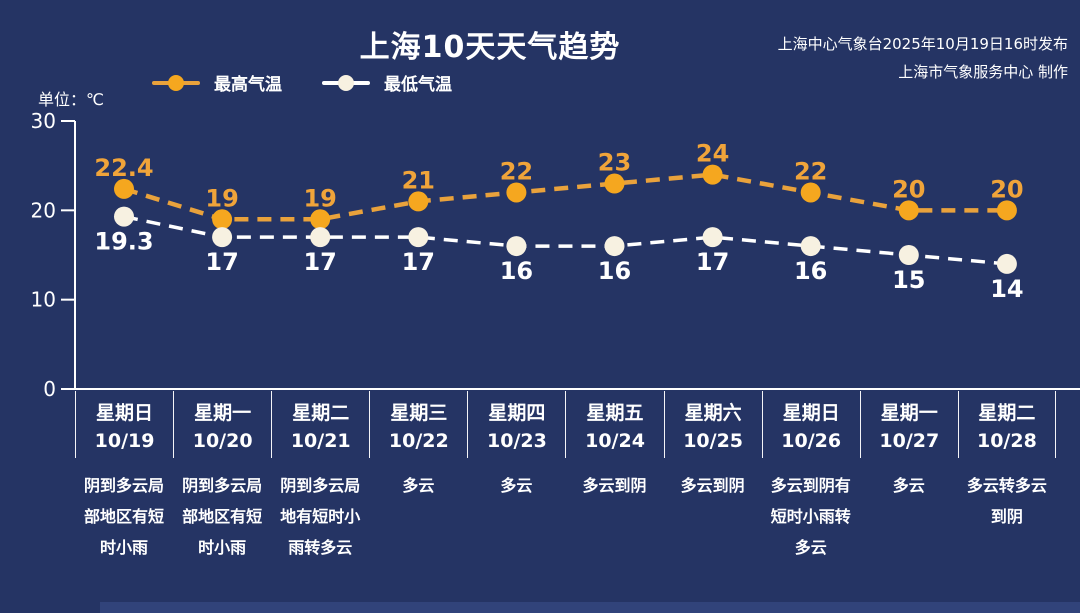 The height and width of the screenshot is (613, 1080). What do you see at coordinates (43, 121) in the screenshot?
I see `y-tick-label: 30` at bounding box center [43, 121].